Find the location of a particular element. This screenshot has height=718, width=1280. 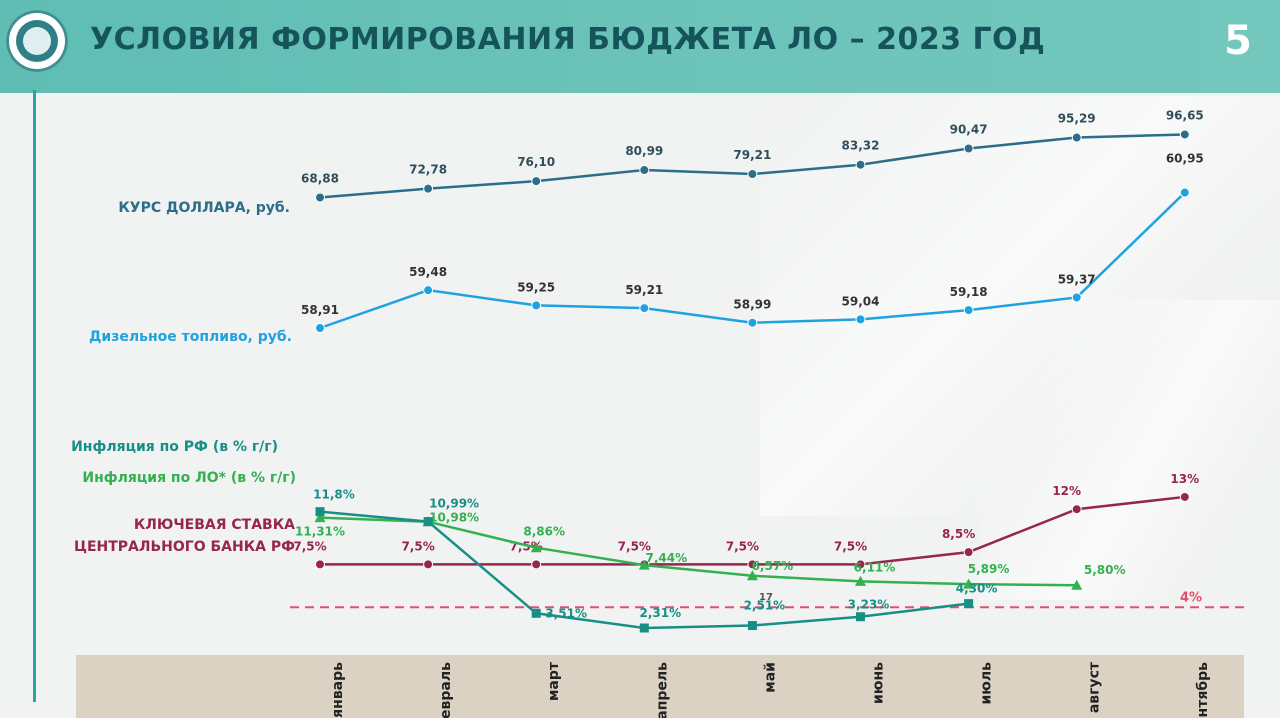

x-tick-label: май is located at coordinates (770, 677).